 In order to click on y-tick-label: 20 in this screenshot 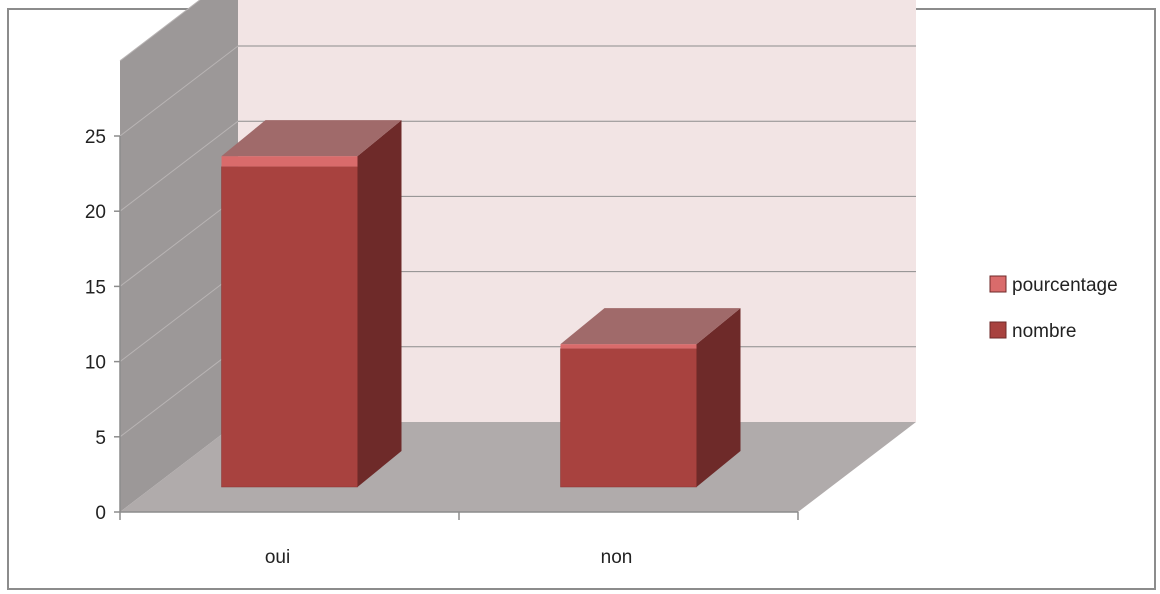, I will do `click(95, 212)`.